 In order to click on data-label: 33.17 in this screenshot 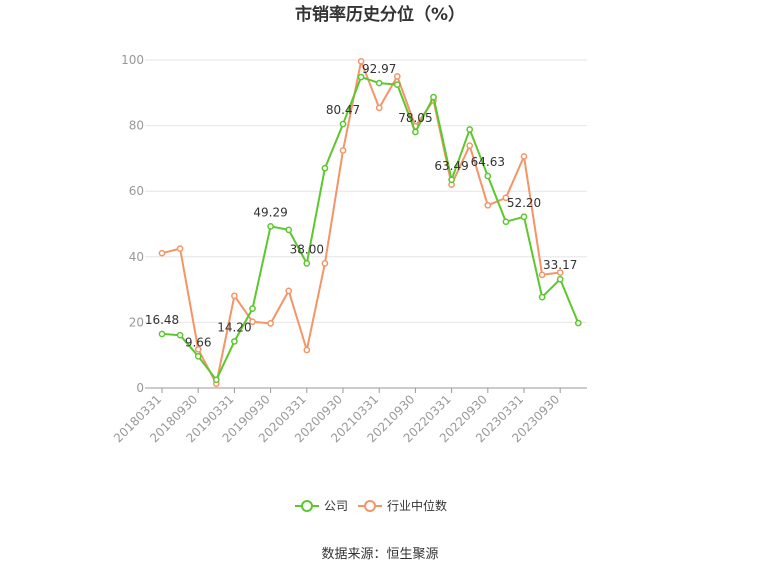, I will do `click(560, 265)`.